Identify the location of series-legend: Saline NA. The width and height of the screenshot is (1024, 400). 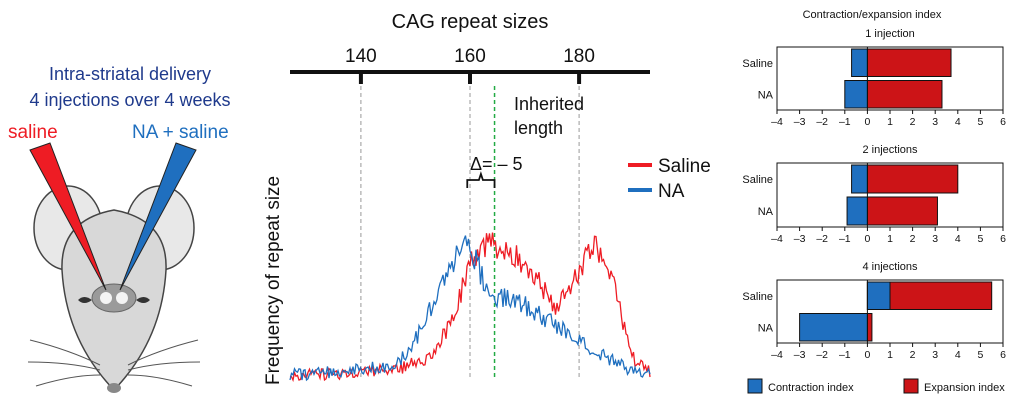
(669, 179).